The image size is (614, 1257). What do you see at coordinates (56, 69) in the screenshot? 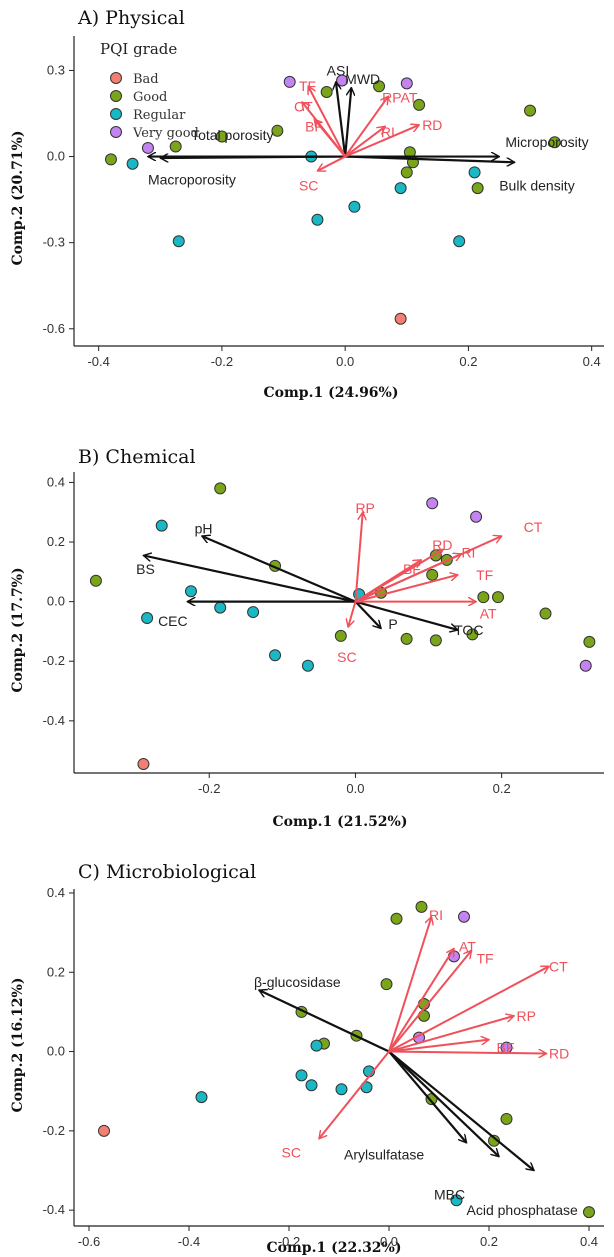
I see `y-tick-label: 0.3` at bounding box center [56, 69].